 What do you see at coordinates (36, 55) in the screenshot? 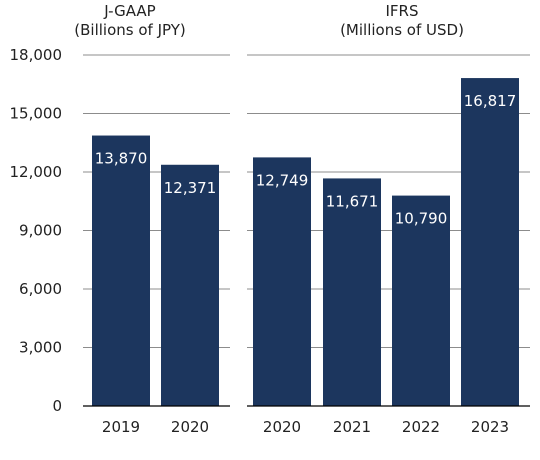
I see `y-tick-label: 18,000` at bounding box center [36, 55].